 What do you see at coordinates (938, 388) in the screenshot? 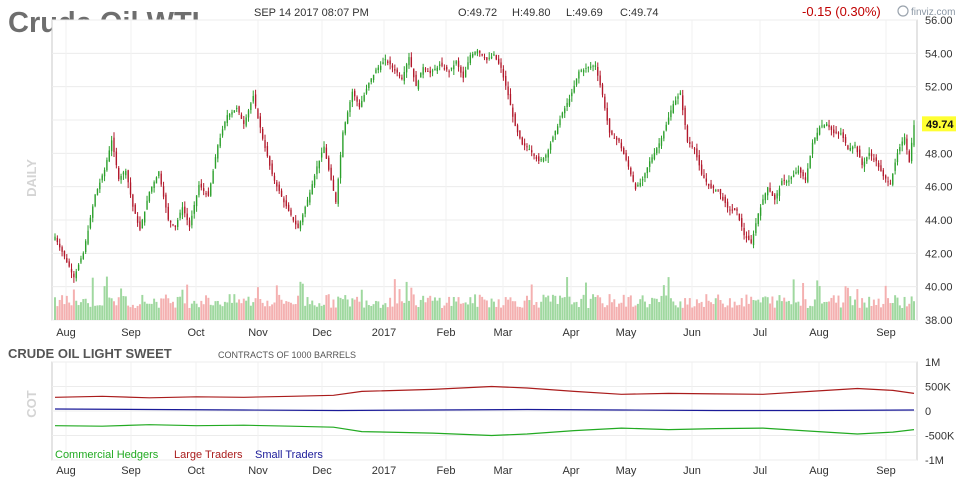
I see `cot-y-tick-label: 500K` at bounding box center [938, 388].